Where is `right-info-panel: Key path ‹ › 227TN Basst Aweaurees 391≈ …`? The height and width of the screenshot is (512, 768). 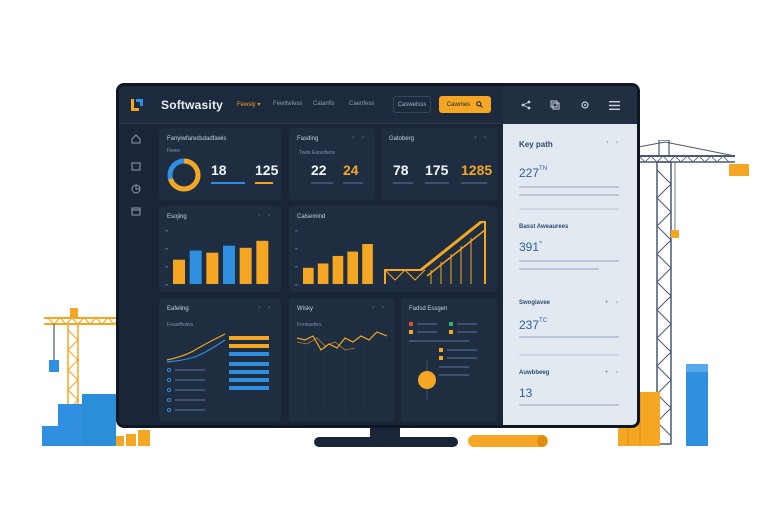
right-info-panel: Key path ‹ › 227TN Basst Aweaurees 391≈ … is located at coordinates (570, 274).